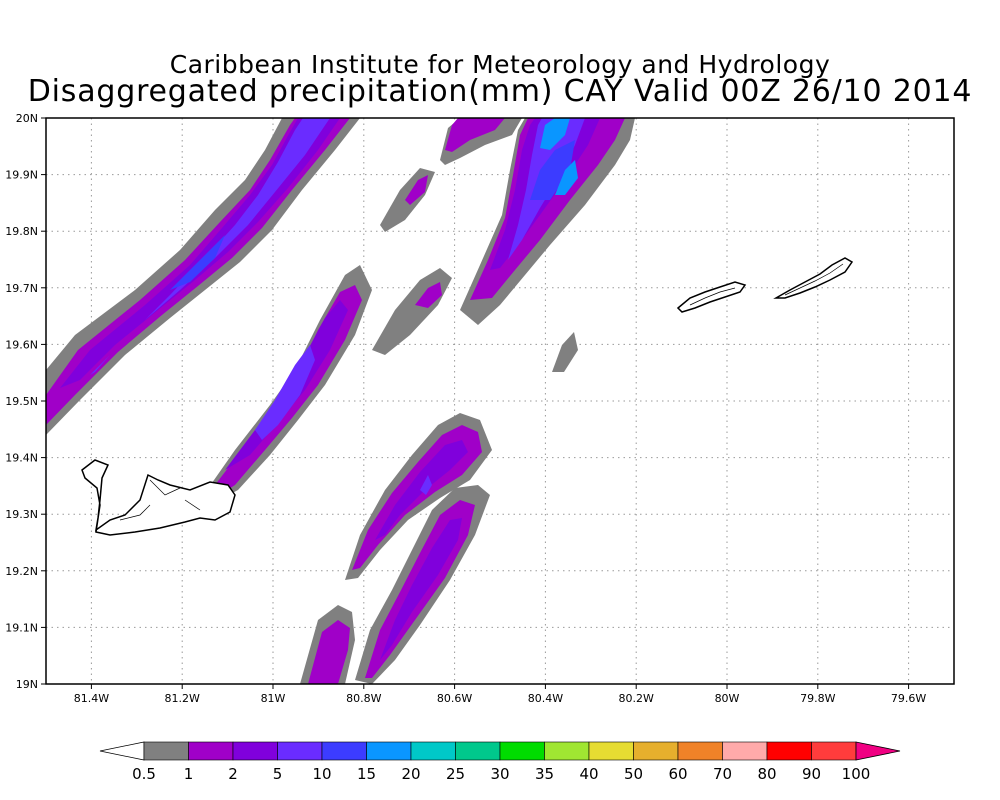 The image size is (1000, 800). Describe the element at coordinates (636, 698) in the screenshot. I see `x-tick-label: 80.2W` at that location.